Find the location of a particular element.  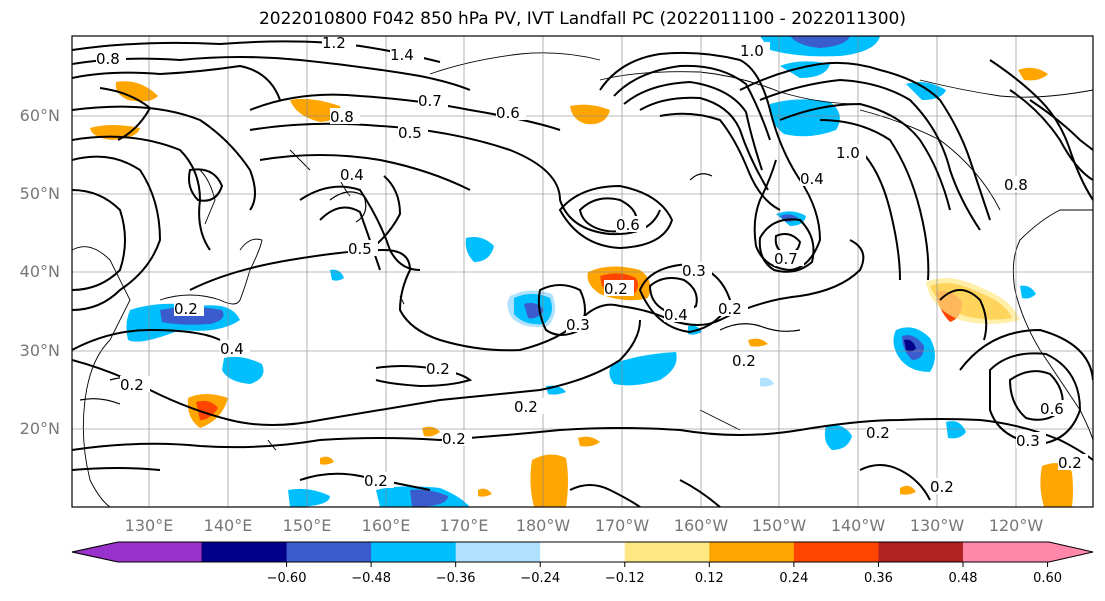

contour-label: 0.7 is located at coordinates (430, 101).